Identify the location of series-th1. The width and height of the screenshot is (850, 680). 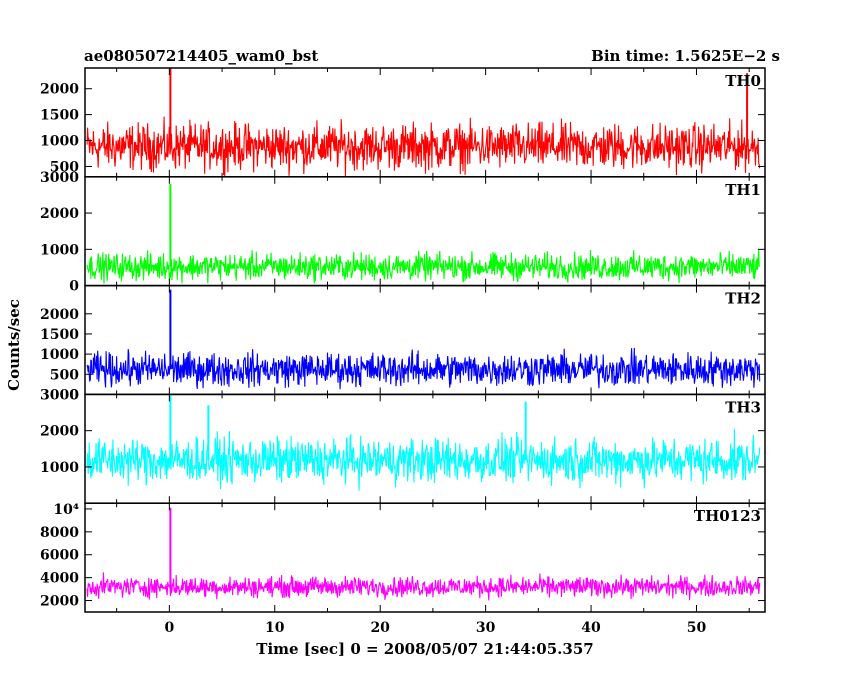
(423, 266).